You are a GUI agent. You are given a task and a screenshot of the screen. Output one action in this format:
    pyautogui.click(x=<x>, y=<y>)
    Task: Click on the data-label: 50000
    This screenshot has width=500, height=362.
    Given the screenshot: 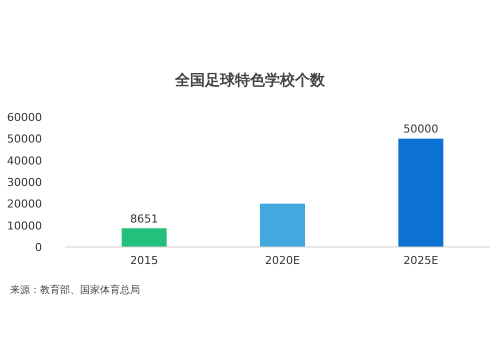 What is the action you would take?
    pyautogui.click(x=420, y=129)
    